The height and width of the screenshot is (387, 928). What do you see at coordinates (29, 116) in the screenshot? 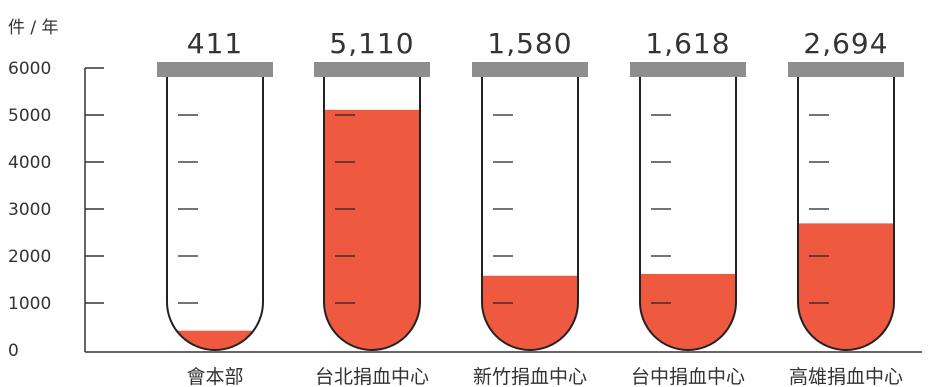
I see `y-tick-label: 5000` at bounding box center [29, 116].